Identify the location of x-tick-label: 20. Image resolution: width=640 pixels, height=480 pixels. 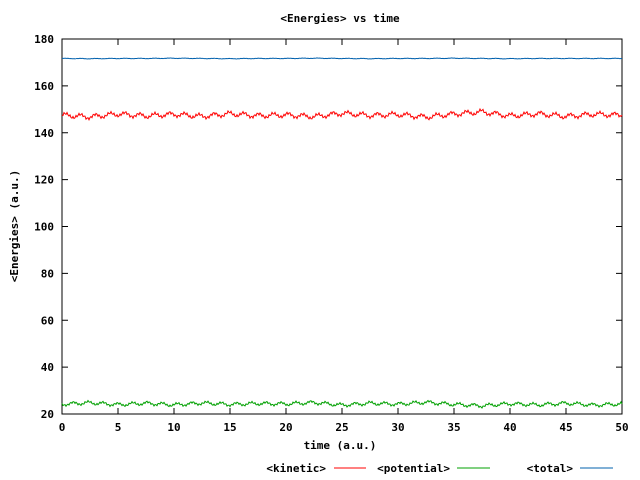
(285, 427).